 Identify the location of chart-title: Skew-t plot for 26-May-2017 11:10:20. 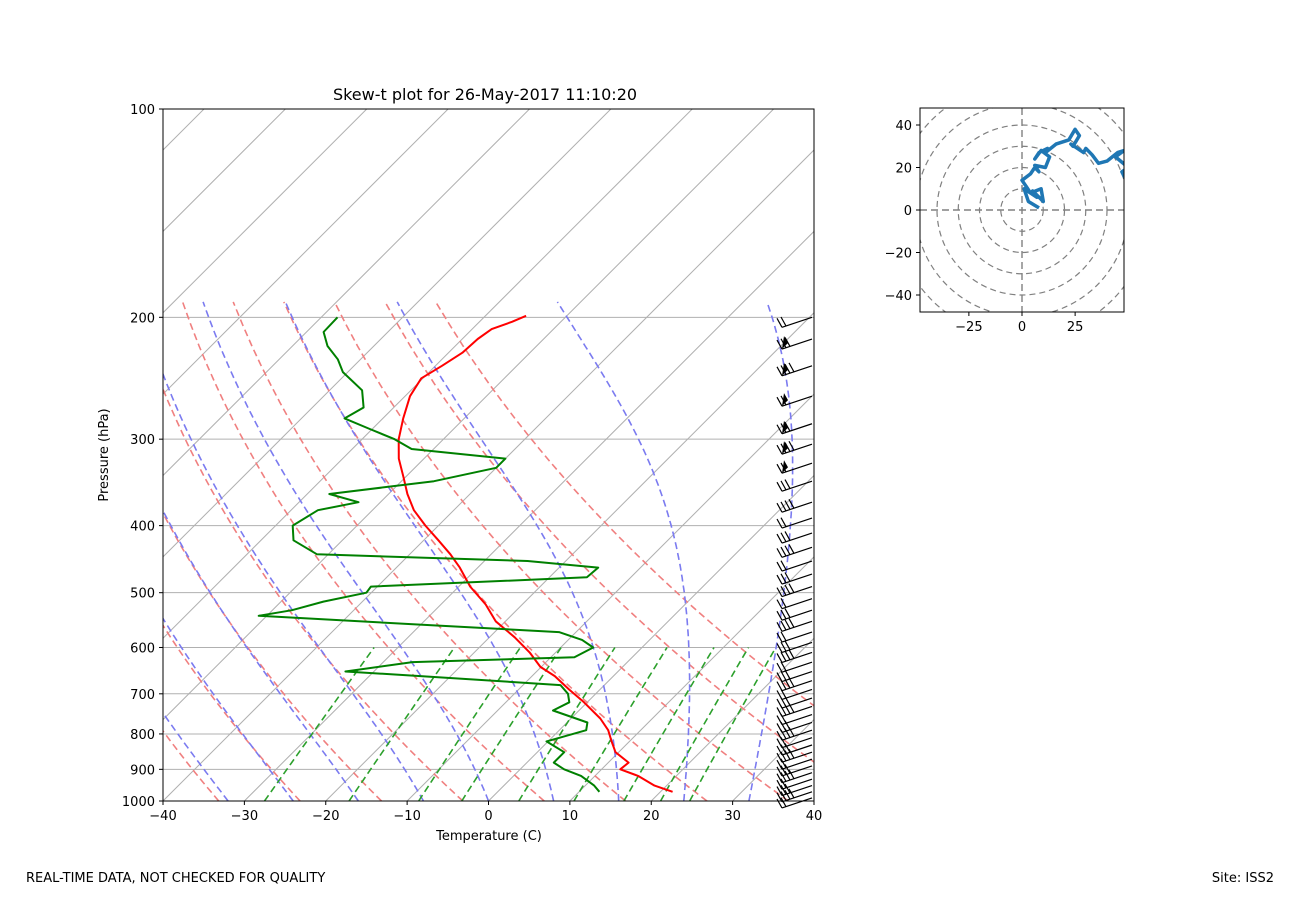
(485, 94).